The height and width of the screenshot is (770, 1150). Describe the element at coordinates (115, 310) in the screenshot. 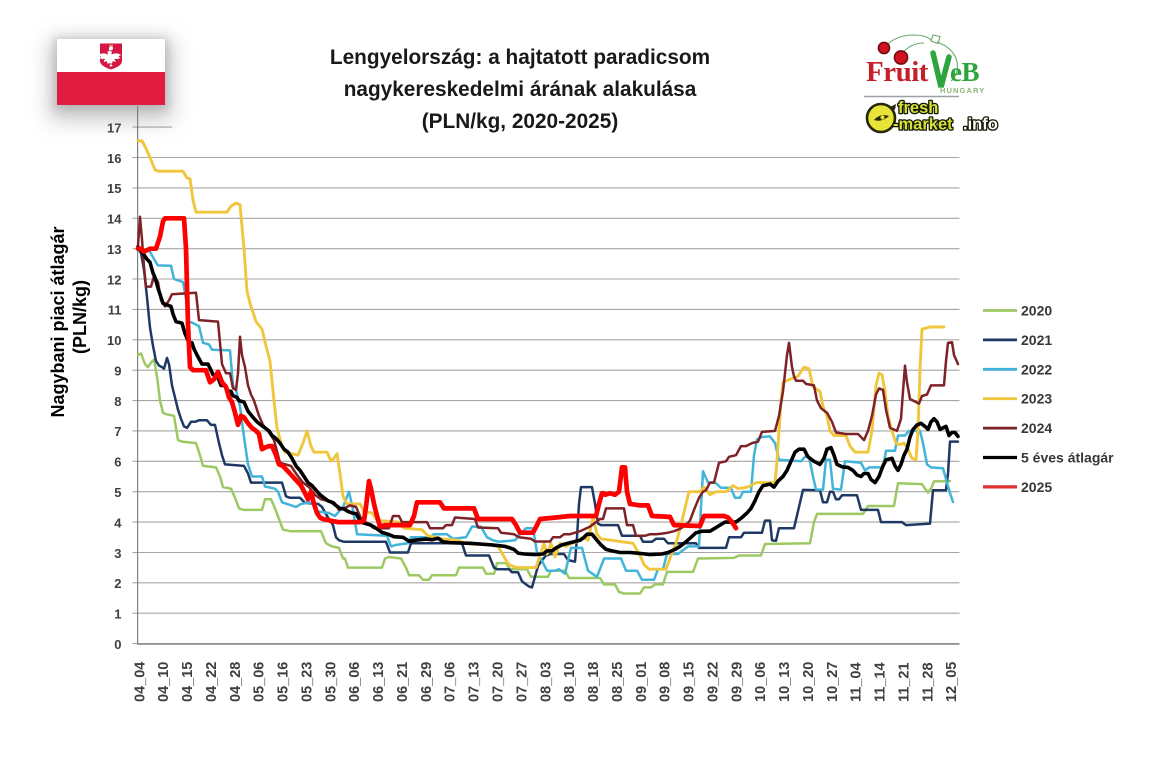

I see `svg-text: 11` at that location.